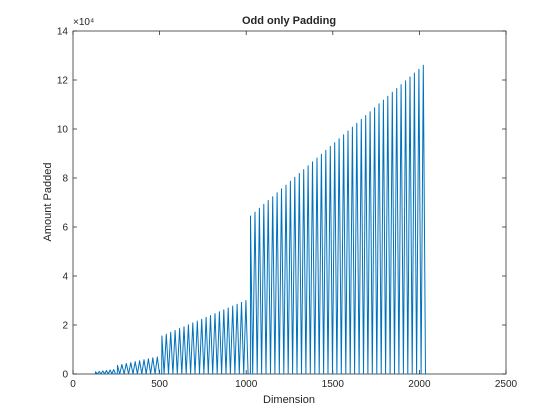 The height and width of the screenshot is (420, 560). Describe the element at coordinates (73, 384) in the screenshot. I see `x-tick-label: 0` at that location.